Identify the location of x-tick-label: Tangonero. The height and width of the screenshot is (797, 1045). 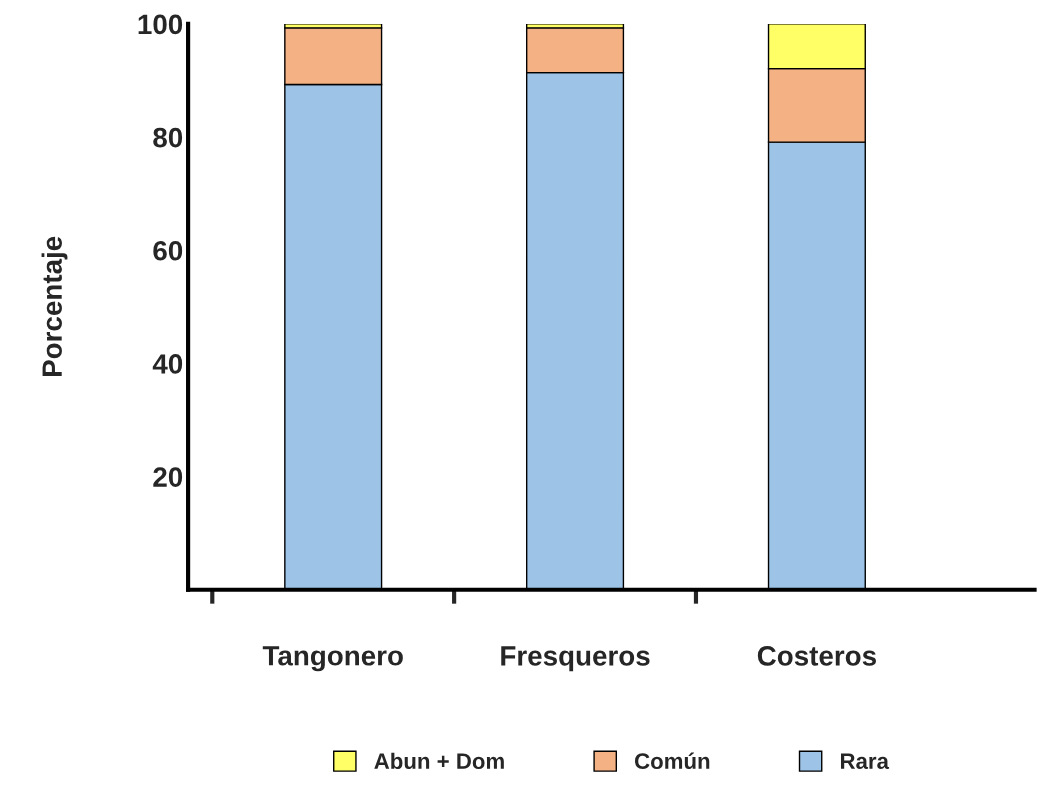
(332, 659).